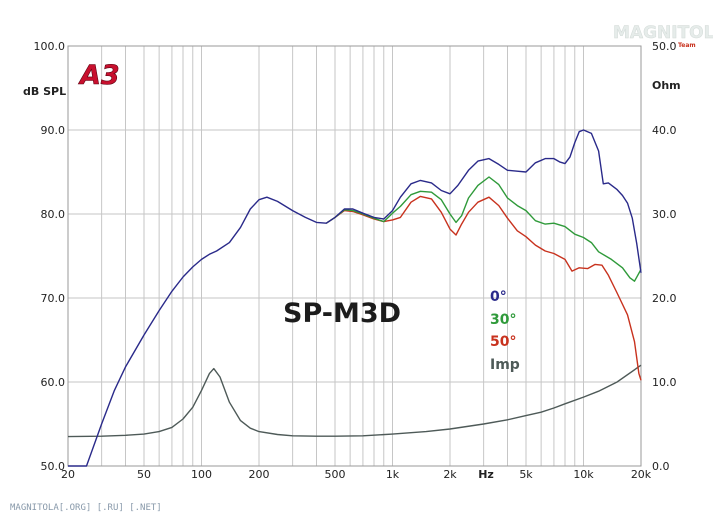  Describe the element at coordinates (664, 382) in the screenshot. I see `right-tick-label: 10.0` at that location.